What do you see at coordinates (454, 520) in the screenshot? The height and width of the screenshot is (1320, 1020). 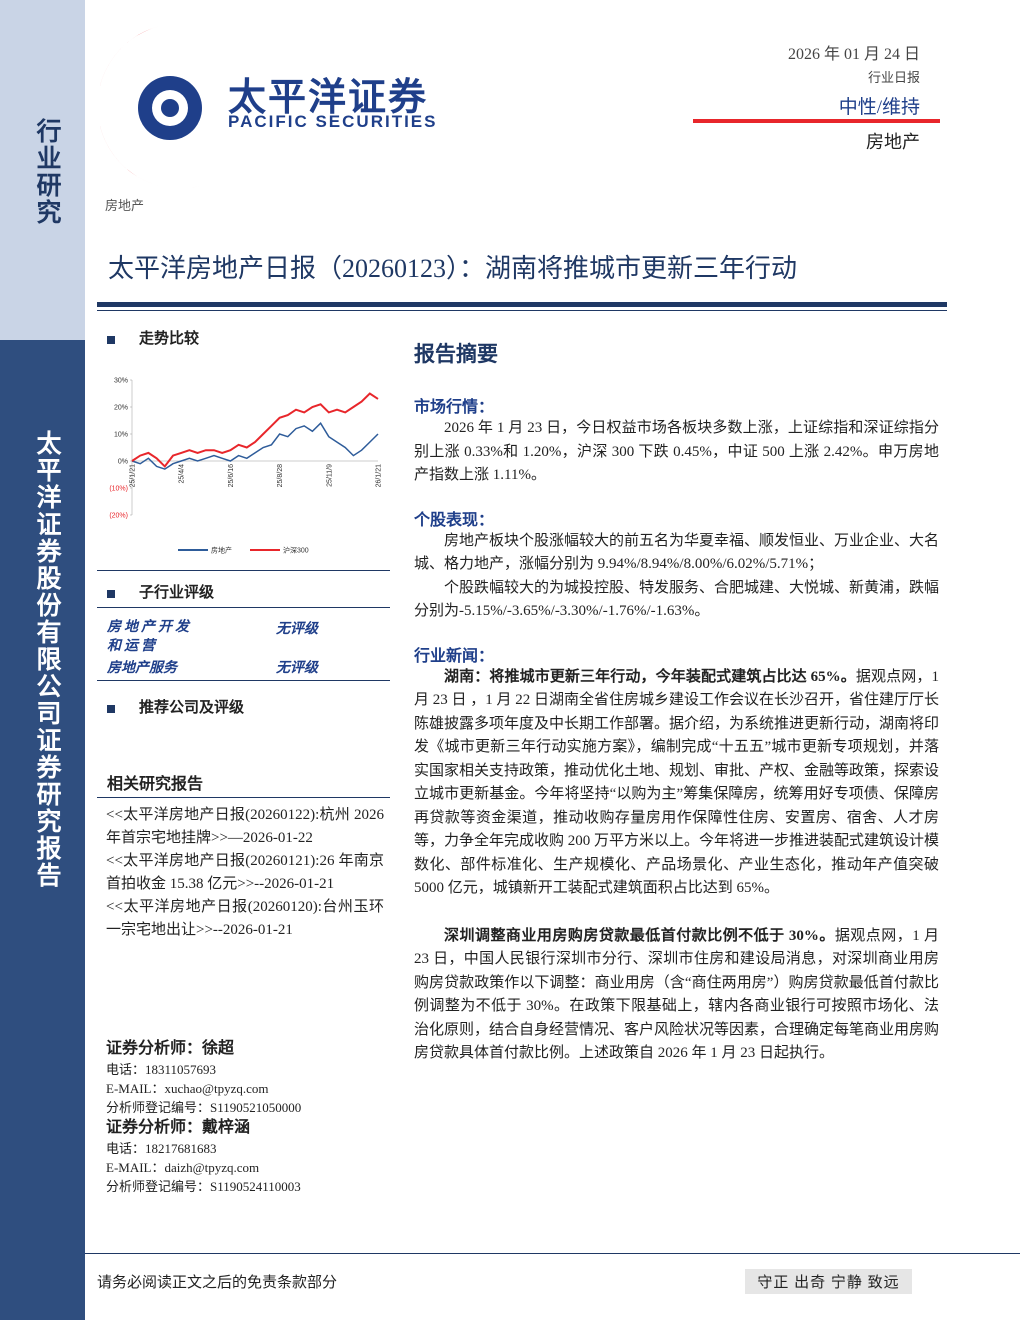 I see `abstract-heading: 个股表现：` at bounding box center [454, 520].